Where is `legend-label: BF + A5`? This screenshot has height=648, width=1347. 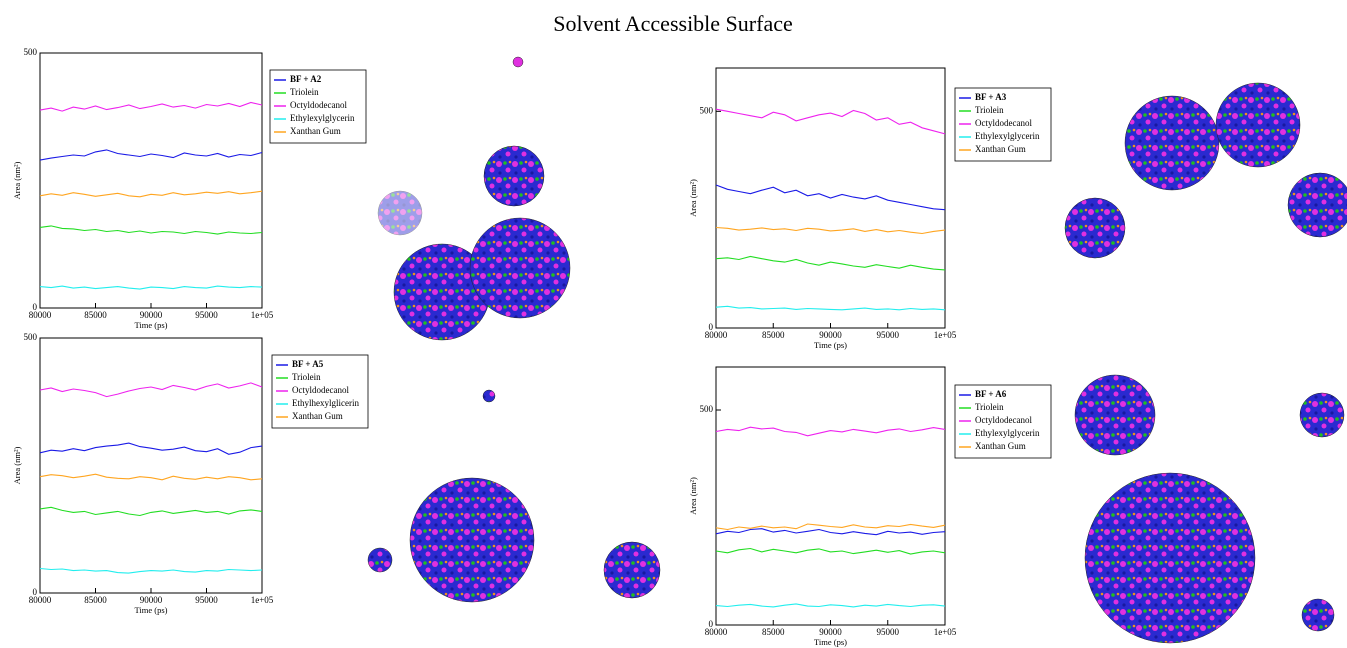
legend-label: BF + A5 is located at coordinates (308, 364).